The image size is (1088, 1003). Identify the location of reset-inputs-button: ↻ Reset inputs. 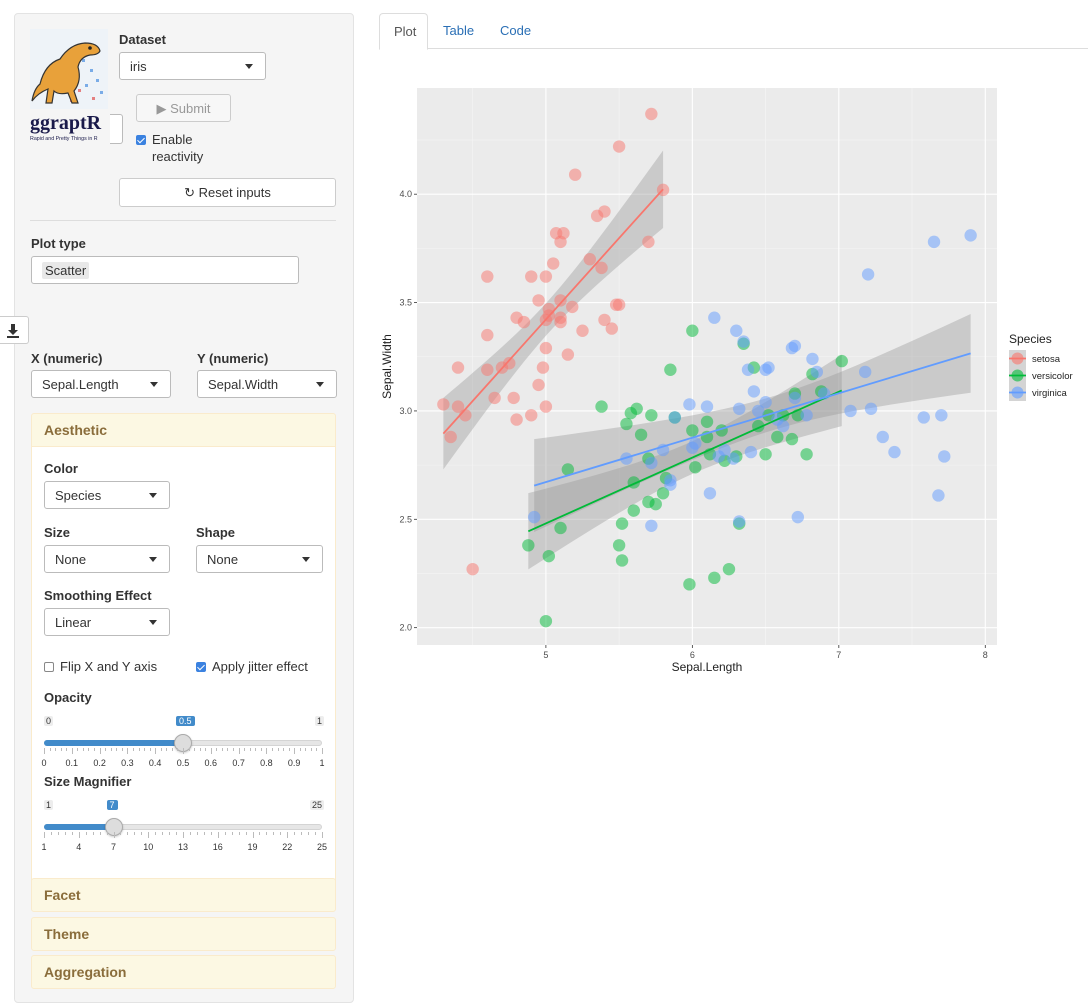
(227, 192).